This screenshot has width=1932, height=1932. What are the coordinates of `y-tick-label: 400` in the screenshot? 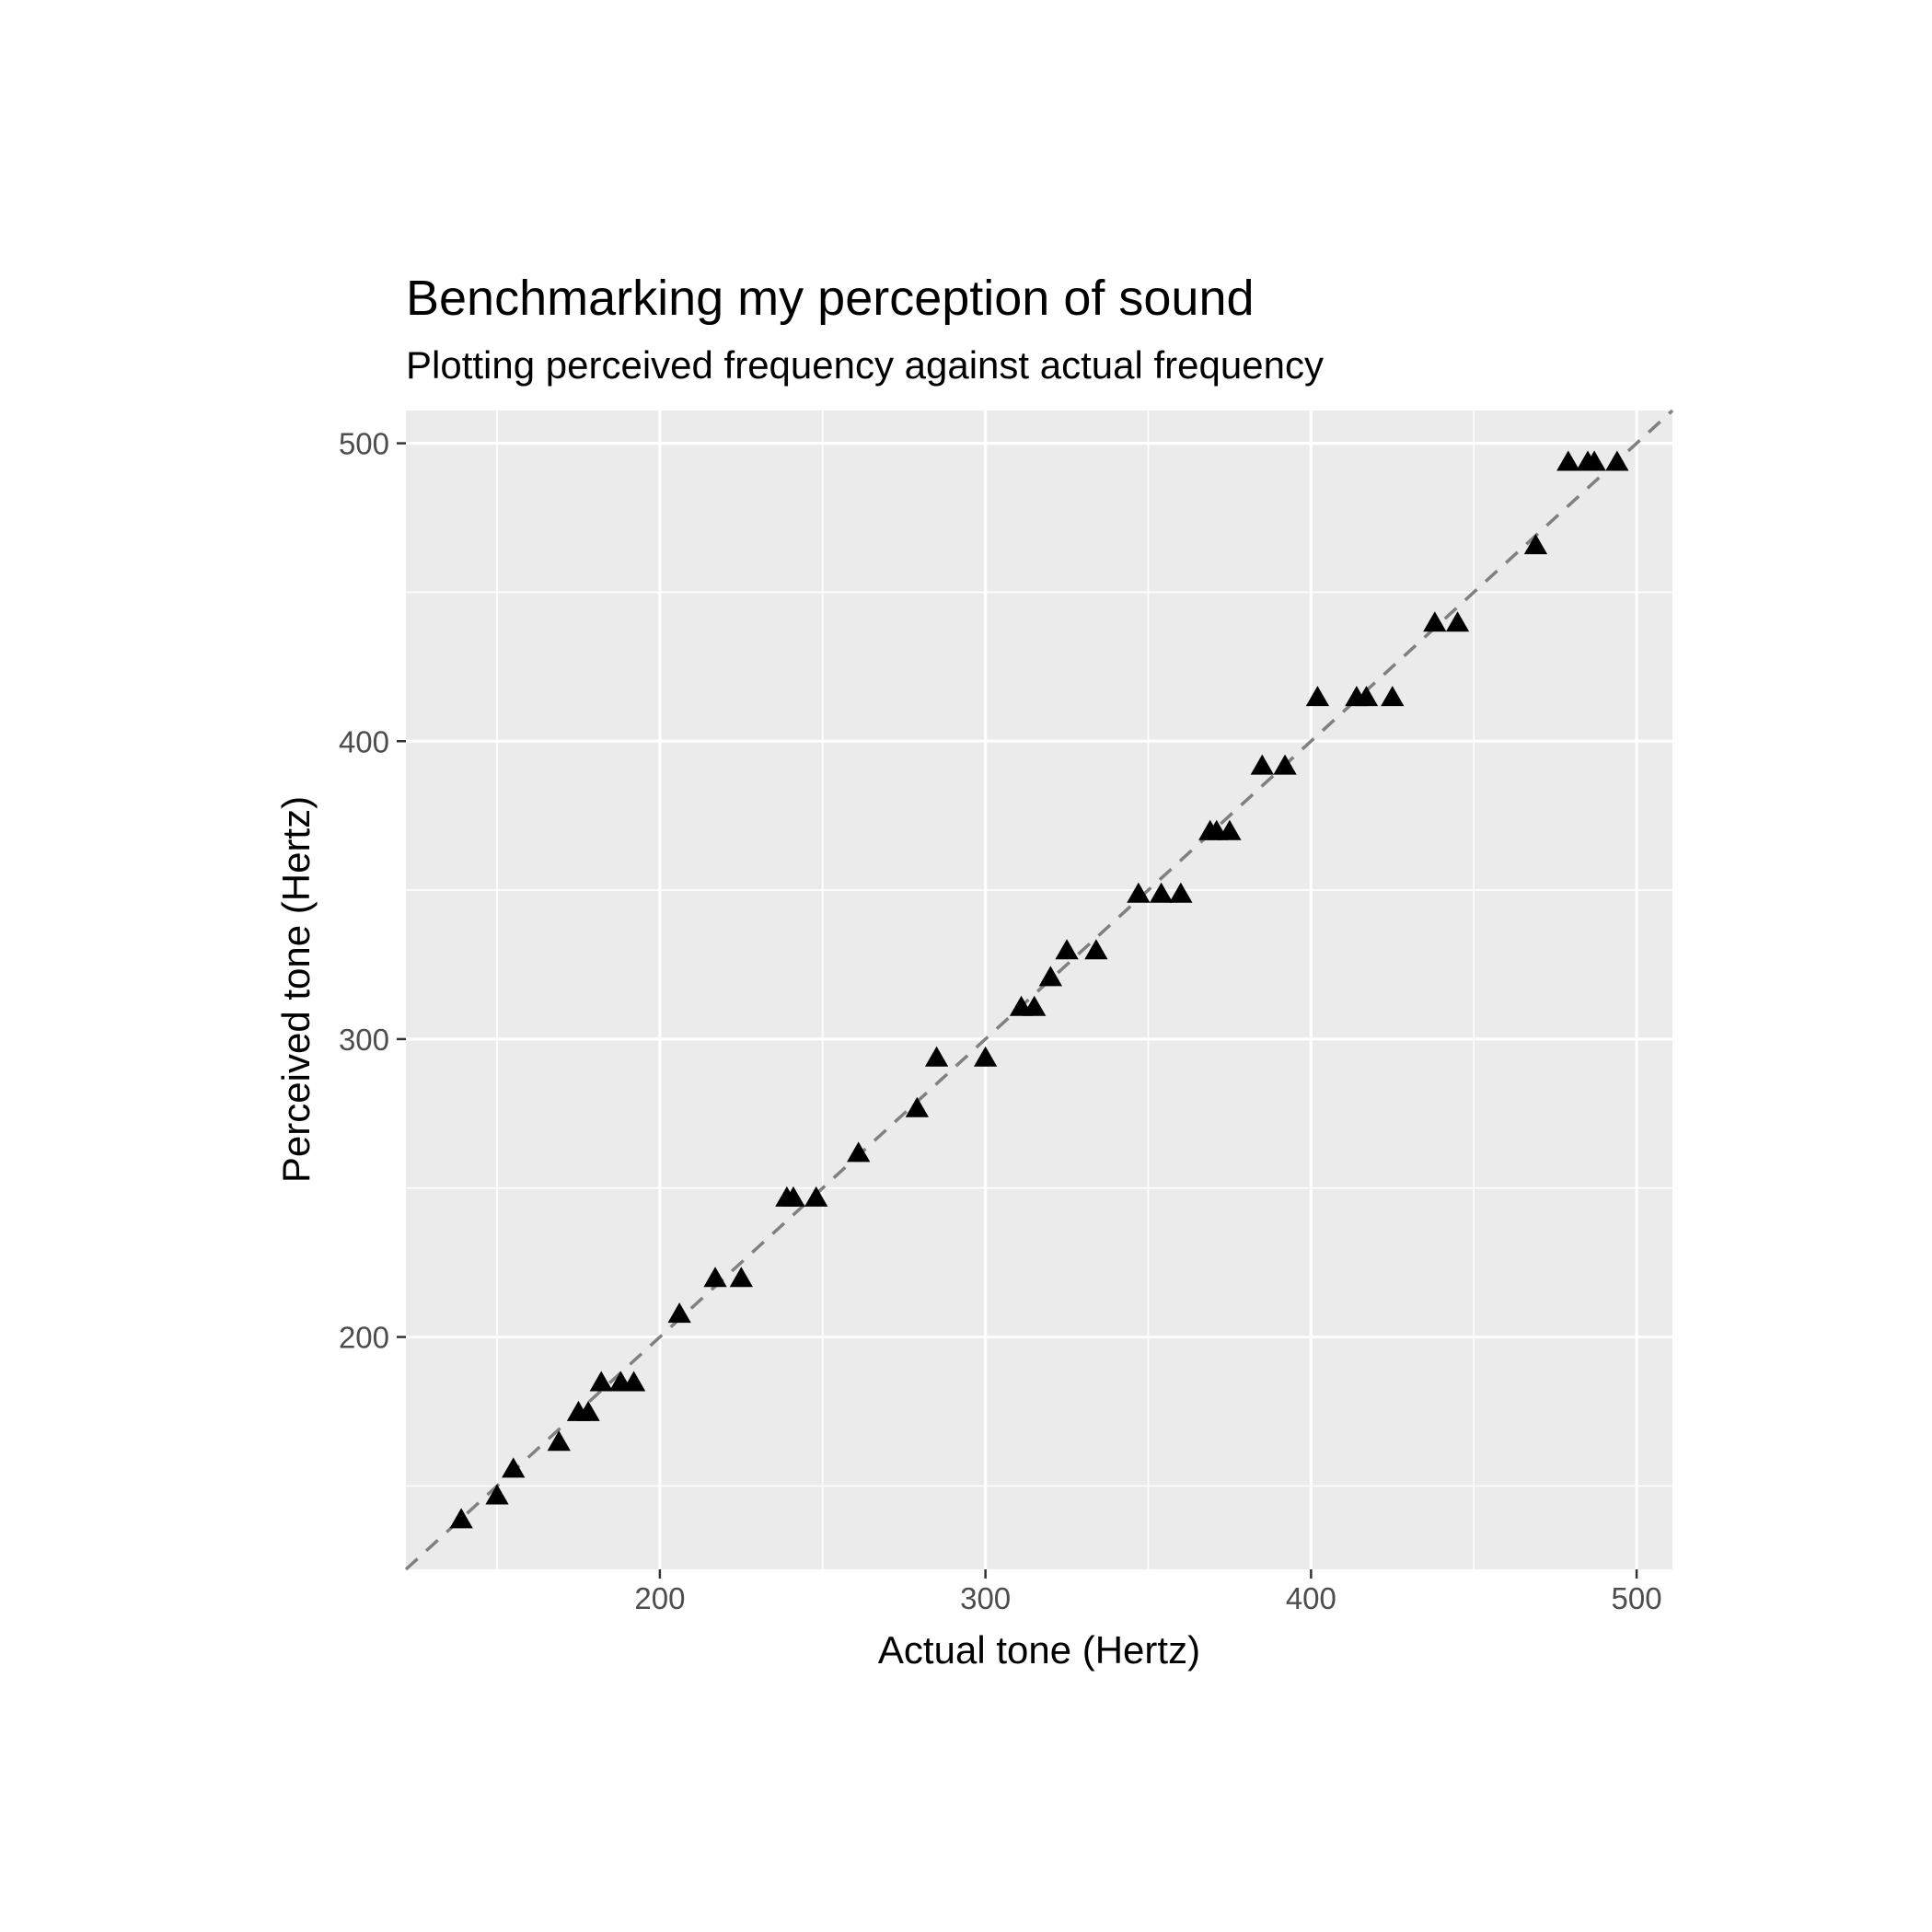 It's located at (364, 741).